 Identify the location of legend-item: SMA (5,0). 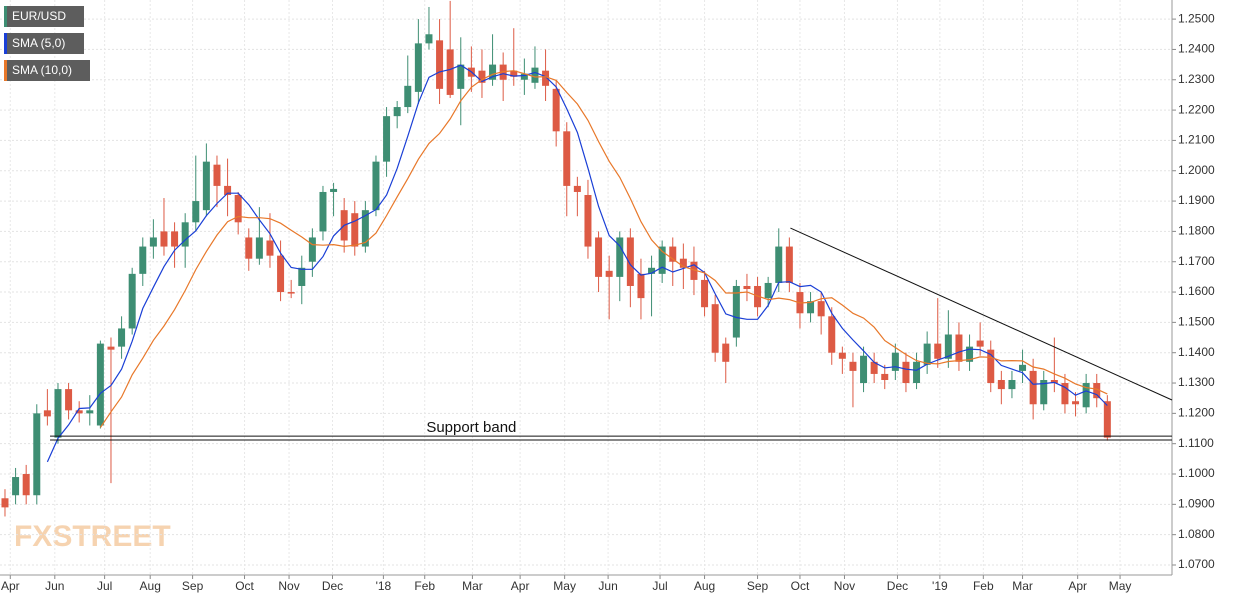
(44, 43).